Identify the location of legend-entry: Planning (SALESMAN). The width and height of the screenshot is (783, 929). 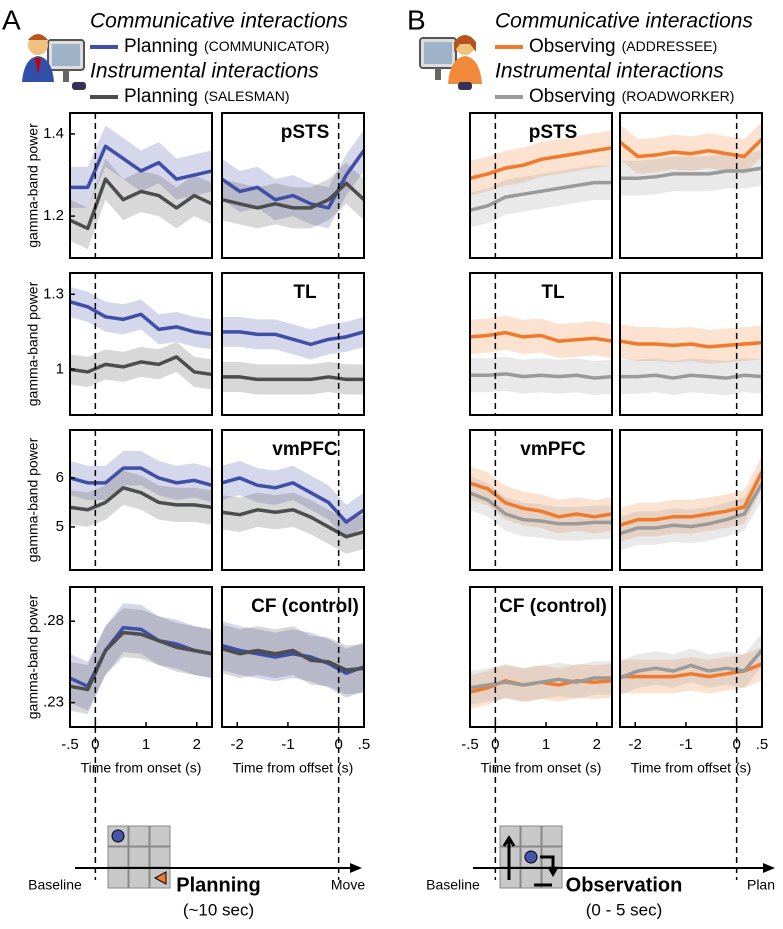
(207, 96).